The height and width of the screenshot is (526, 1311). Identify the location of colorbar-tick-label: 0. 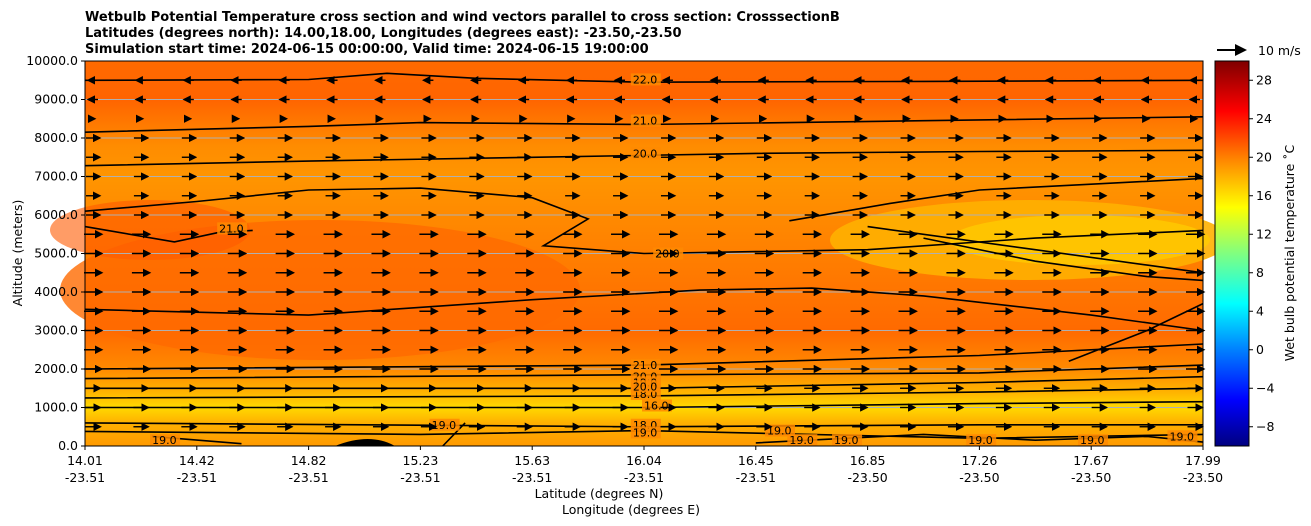
(1260, 349).